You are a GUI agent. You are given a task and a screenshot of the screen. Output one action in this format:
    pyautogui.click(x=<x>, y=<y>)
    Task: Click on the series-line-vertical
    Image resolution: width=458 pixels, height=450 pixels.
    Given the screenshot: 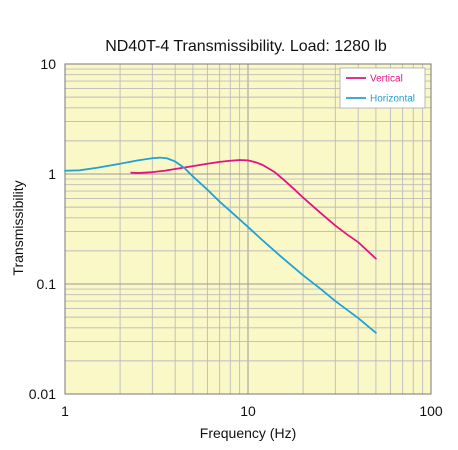 What is the action you would take?
    pyautogui.click(x=253, y=209)
    